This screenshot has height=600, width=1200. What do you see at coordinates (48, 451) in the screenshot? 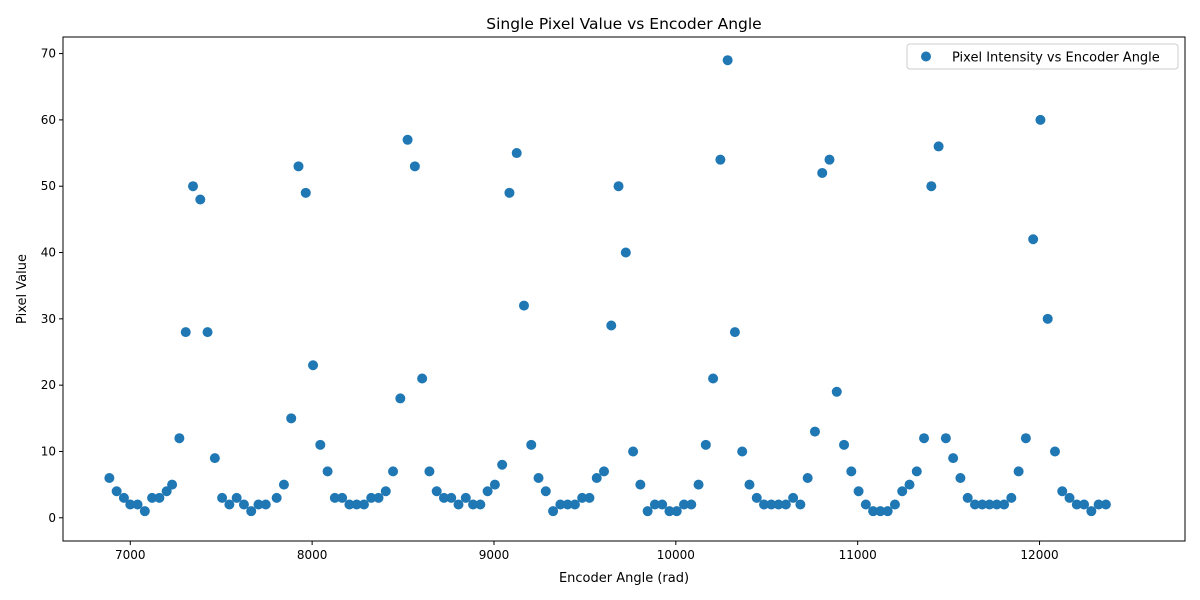
I see `y-tick-label: 10` at bounding box center [48, 451].